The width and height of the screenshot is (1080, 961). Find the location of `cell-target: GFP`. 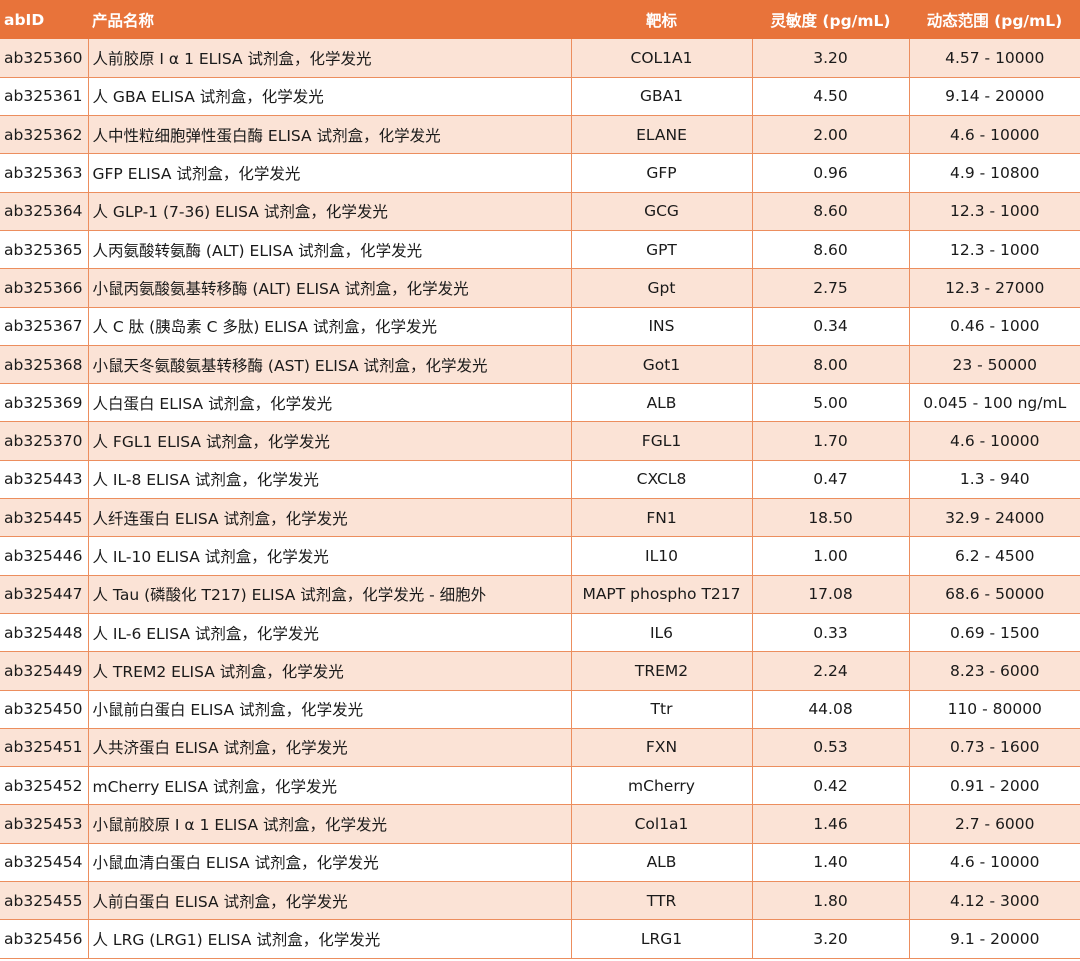

cell-target: GFP is located at coordinates (662, 173).